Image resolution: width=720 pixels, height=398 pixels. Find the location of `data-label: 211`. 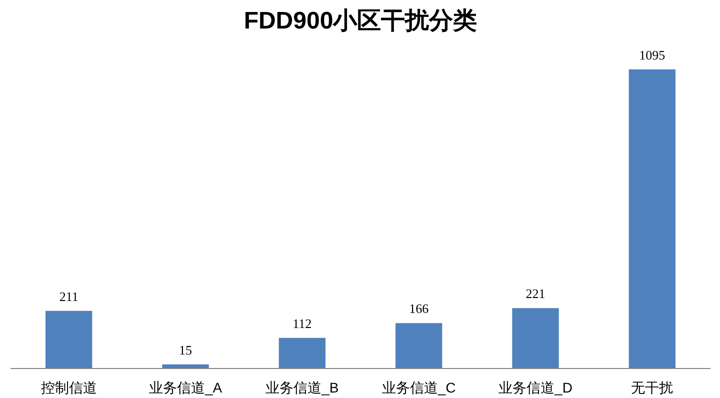

data-label: 211 is located at coordinates (68, 296).